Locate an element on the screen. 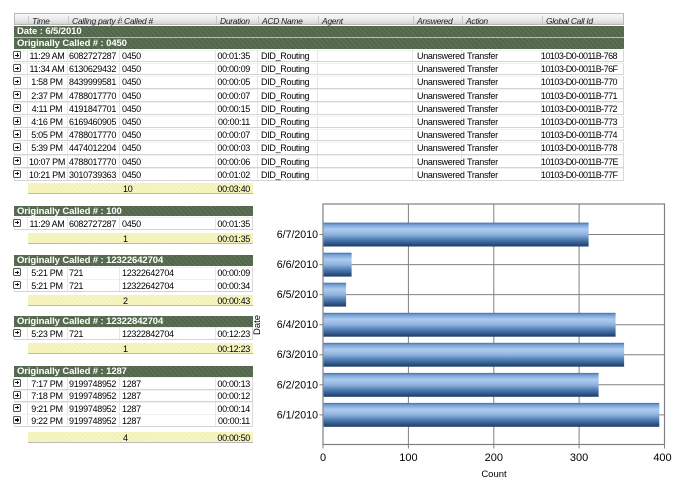 The width and height of the screenshot is (676, 485). svg-text: 300 is located at coordinates (579, 458).